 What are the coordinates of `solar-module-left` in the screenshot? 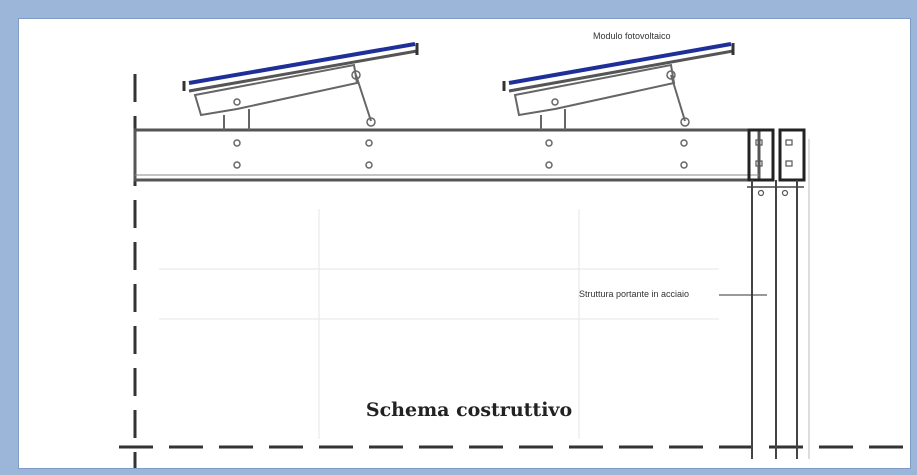 It's located at (300, 86).